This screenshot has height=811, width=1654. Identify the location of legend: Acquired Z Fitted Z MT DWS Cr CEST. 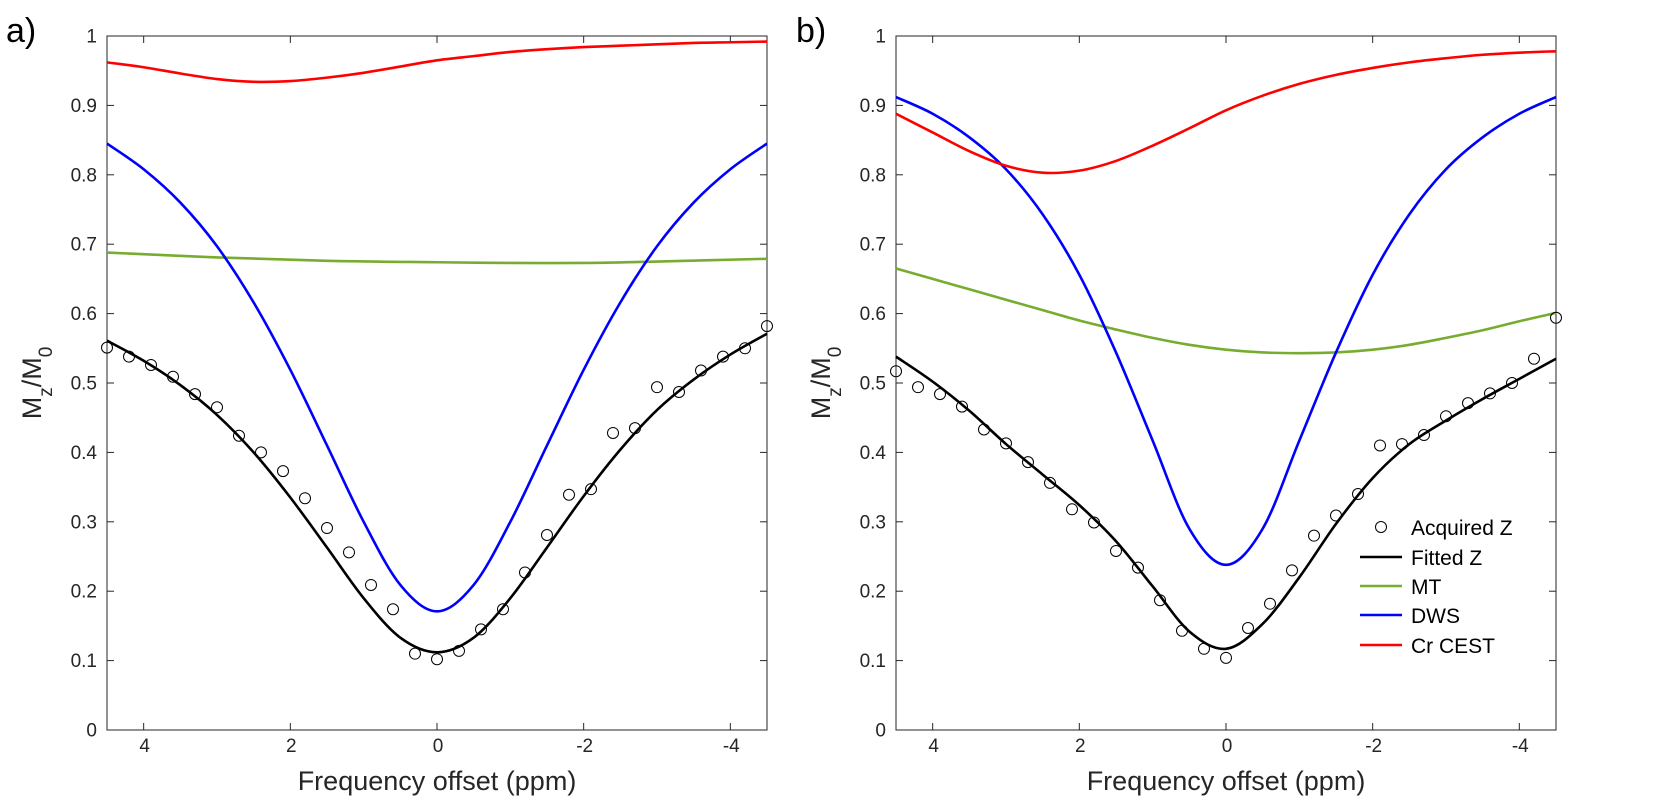
(1436, 587).